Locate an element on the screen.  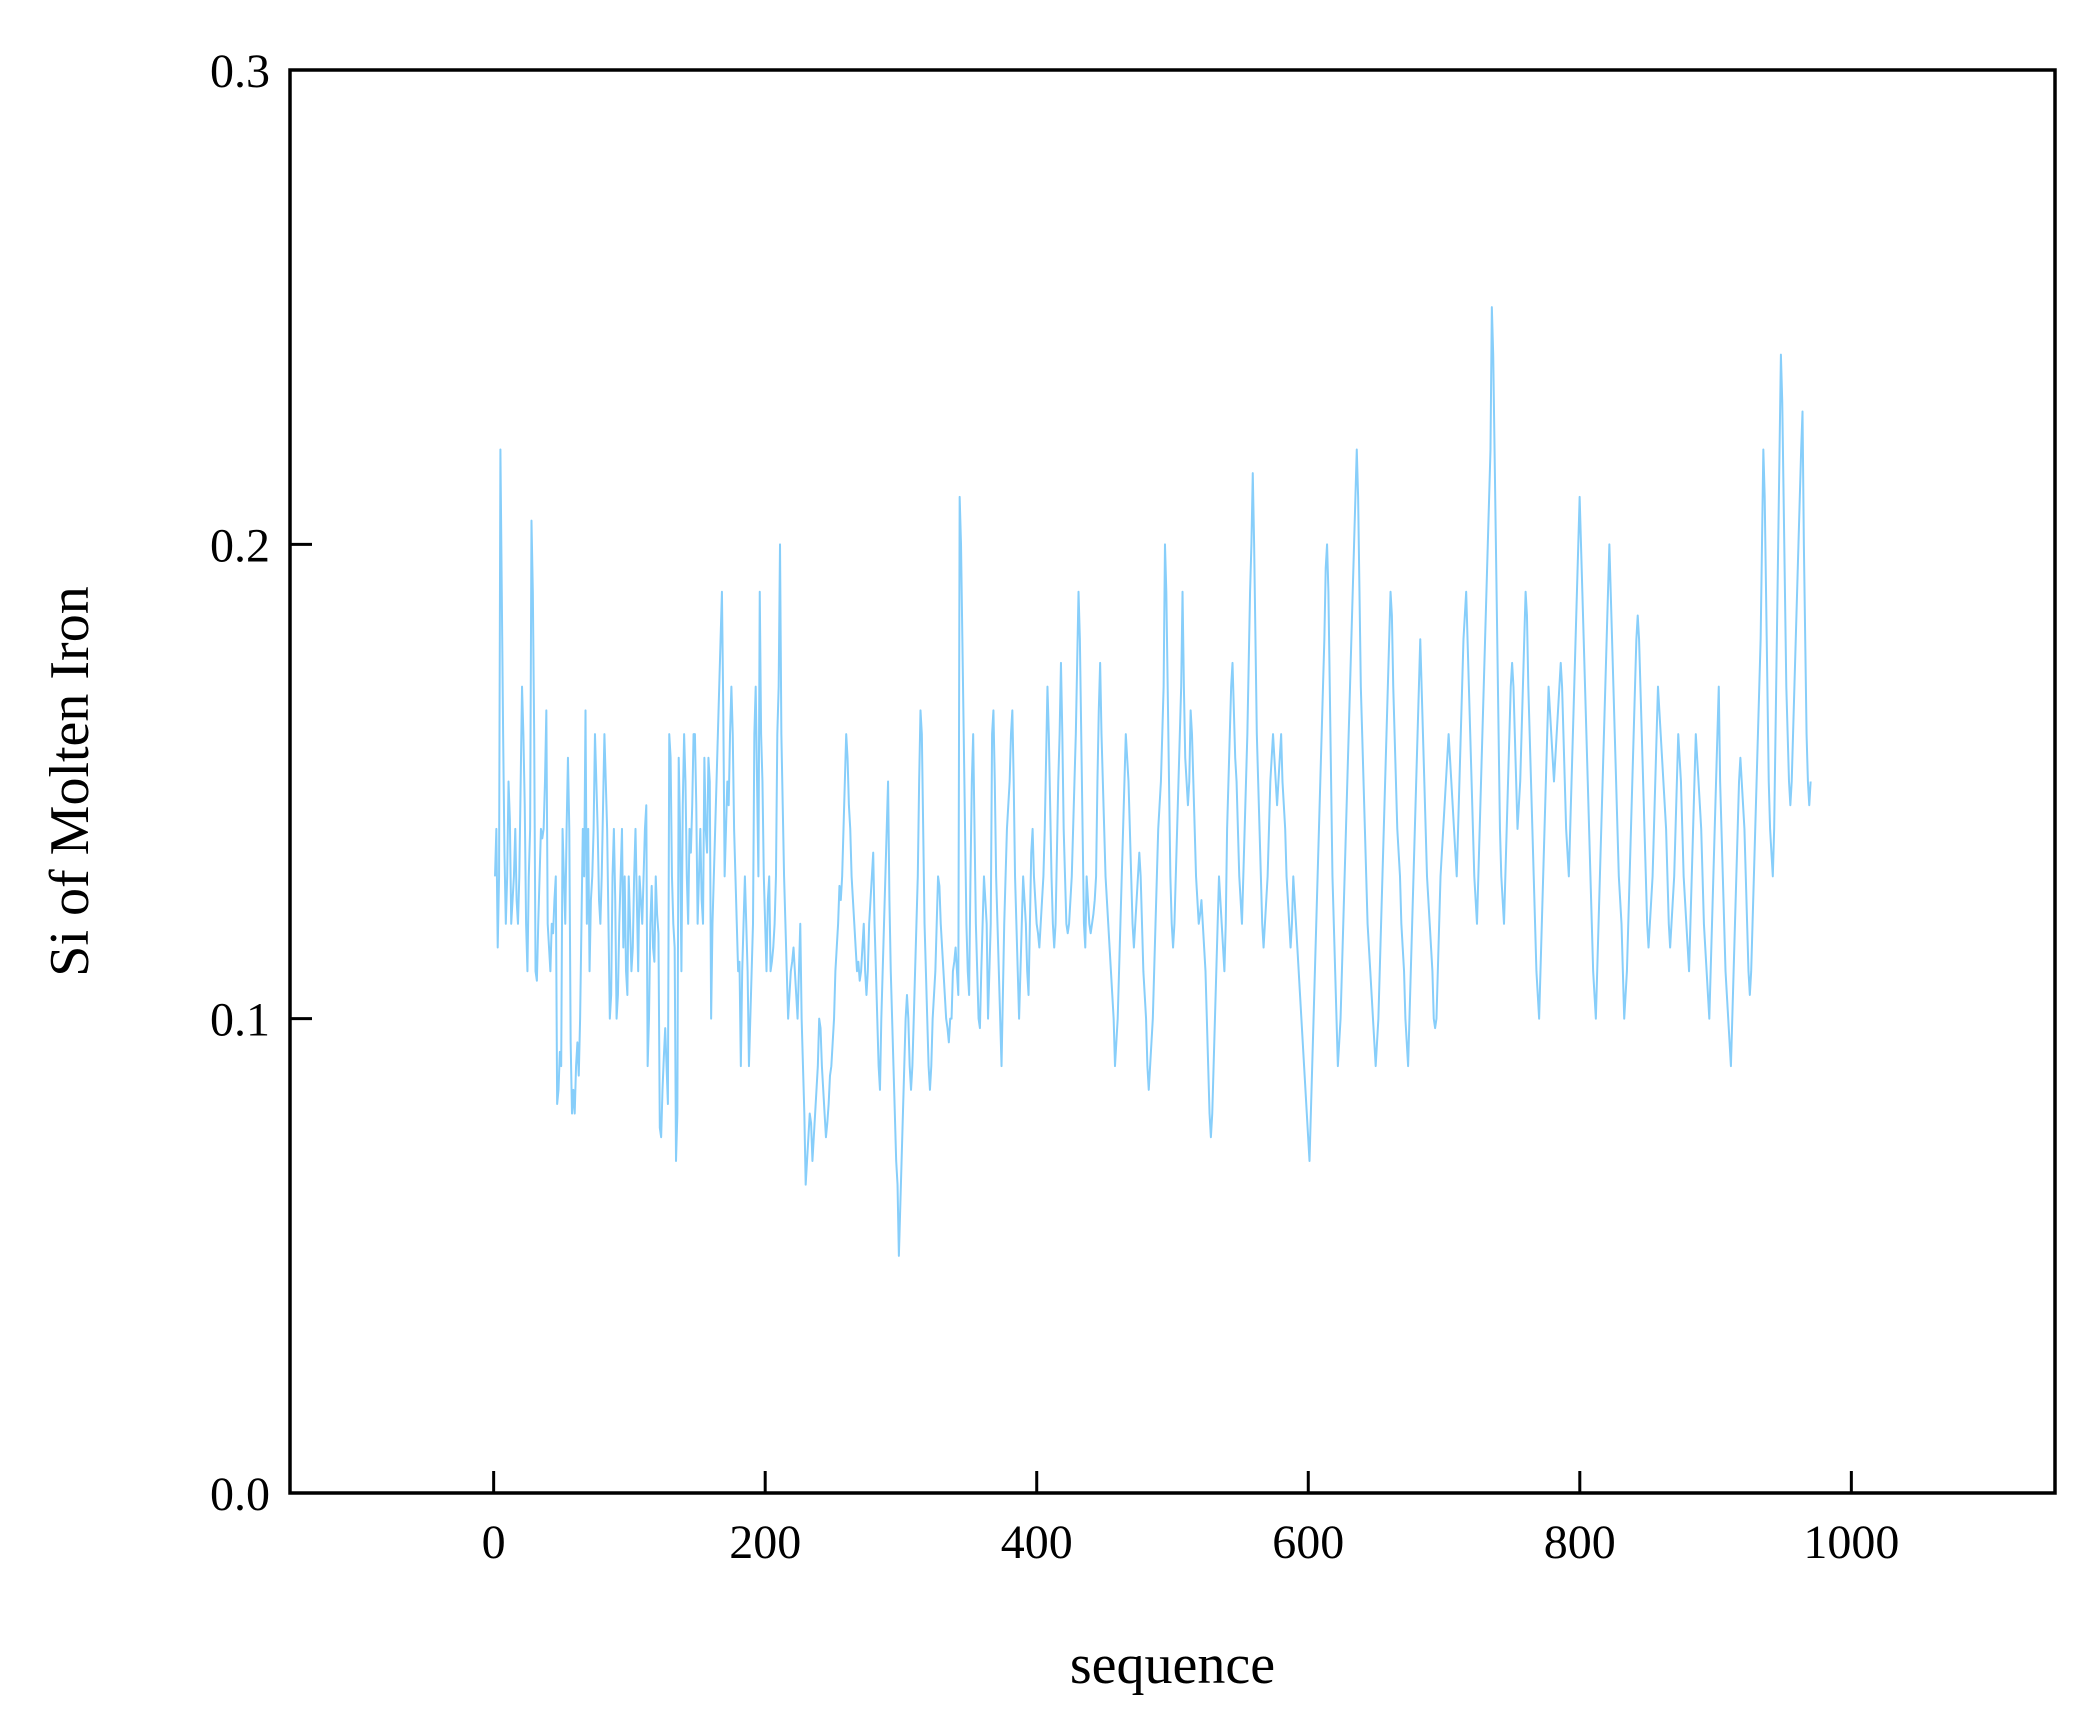
y-tick-label: 0.2 is located at coordinates (240, 545).